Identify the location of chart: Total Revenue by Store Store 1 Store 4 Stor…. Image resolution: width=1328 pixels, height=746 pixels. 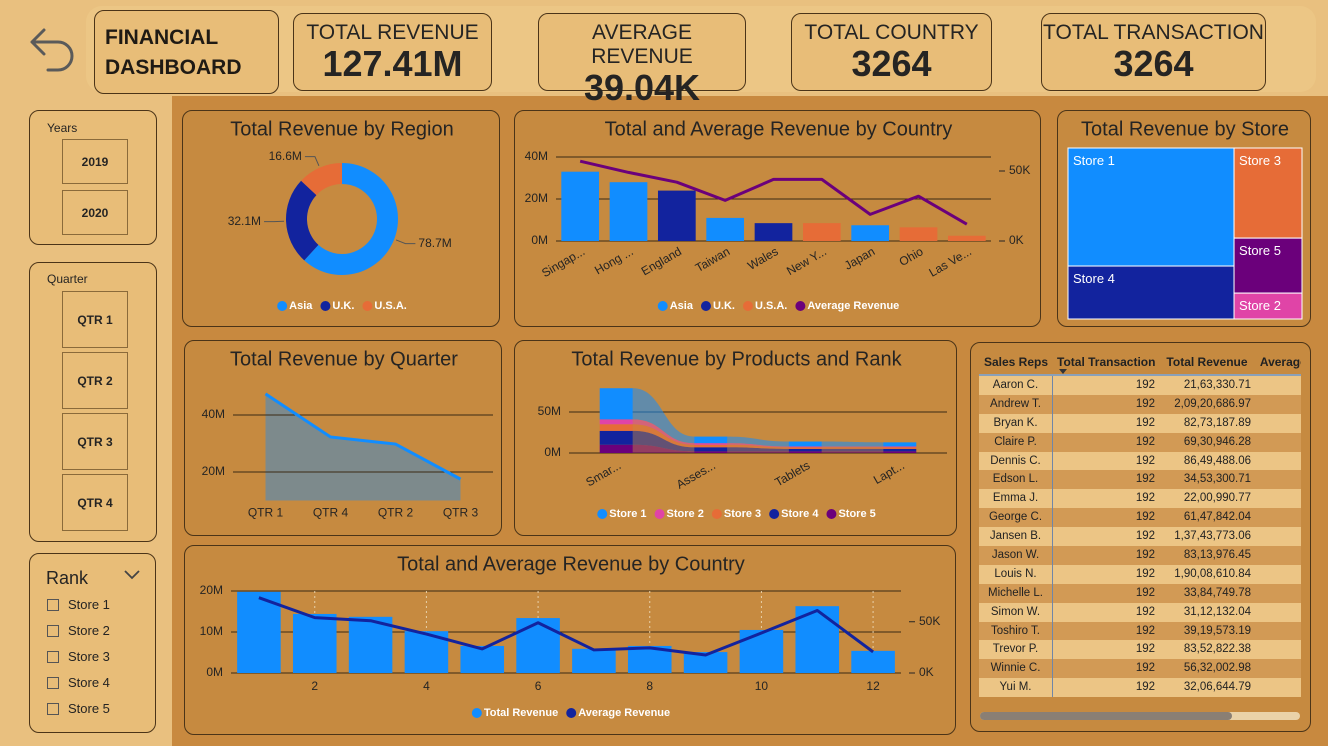
(1185, 219).